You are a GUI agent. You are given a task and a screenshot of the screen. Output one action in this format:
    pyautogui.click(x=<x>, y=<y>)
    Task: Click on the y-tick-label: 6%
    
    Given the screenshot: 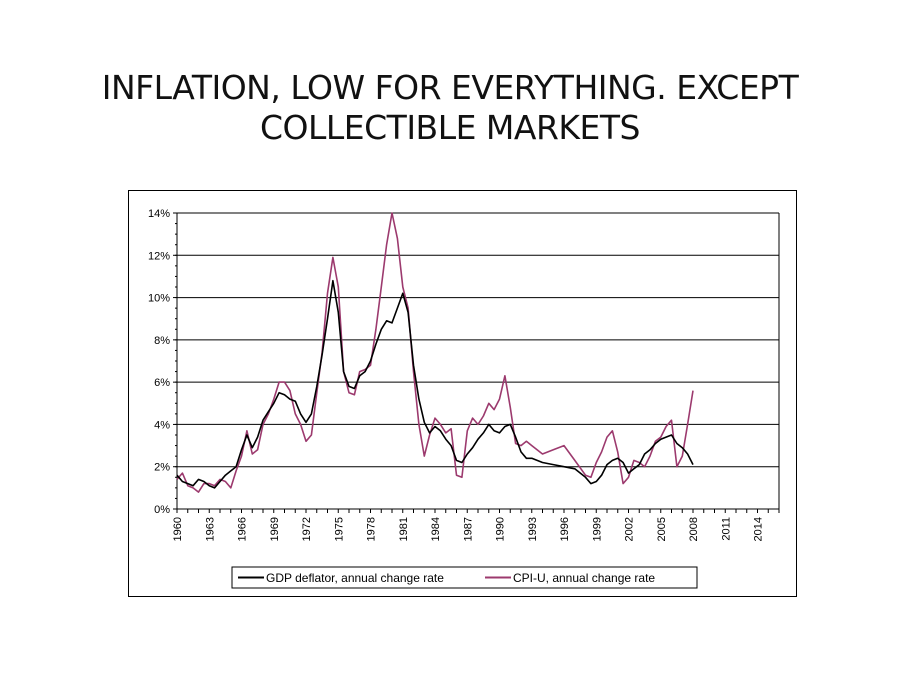 What is the action you would take?
    pyautogui.click(x=162, y=383)
    